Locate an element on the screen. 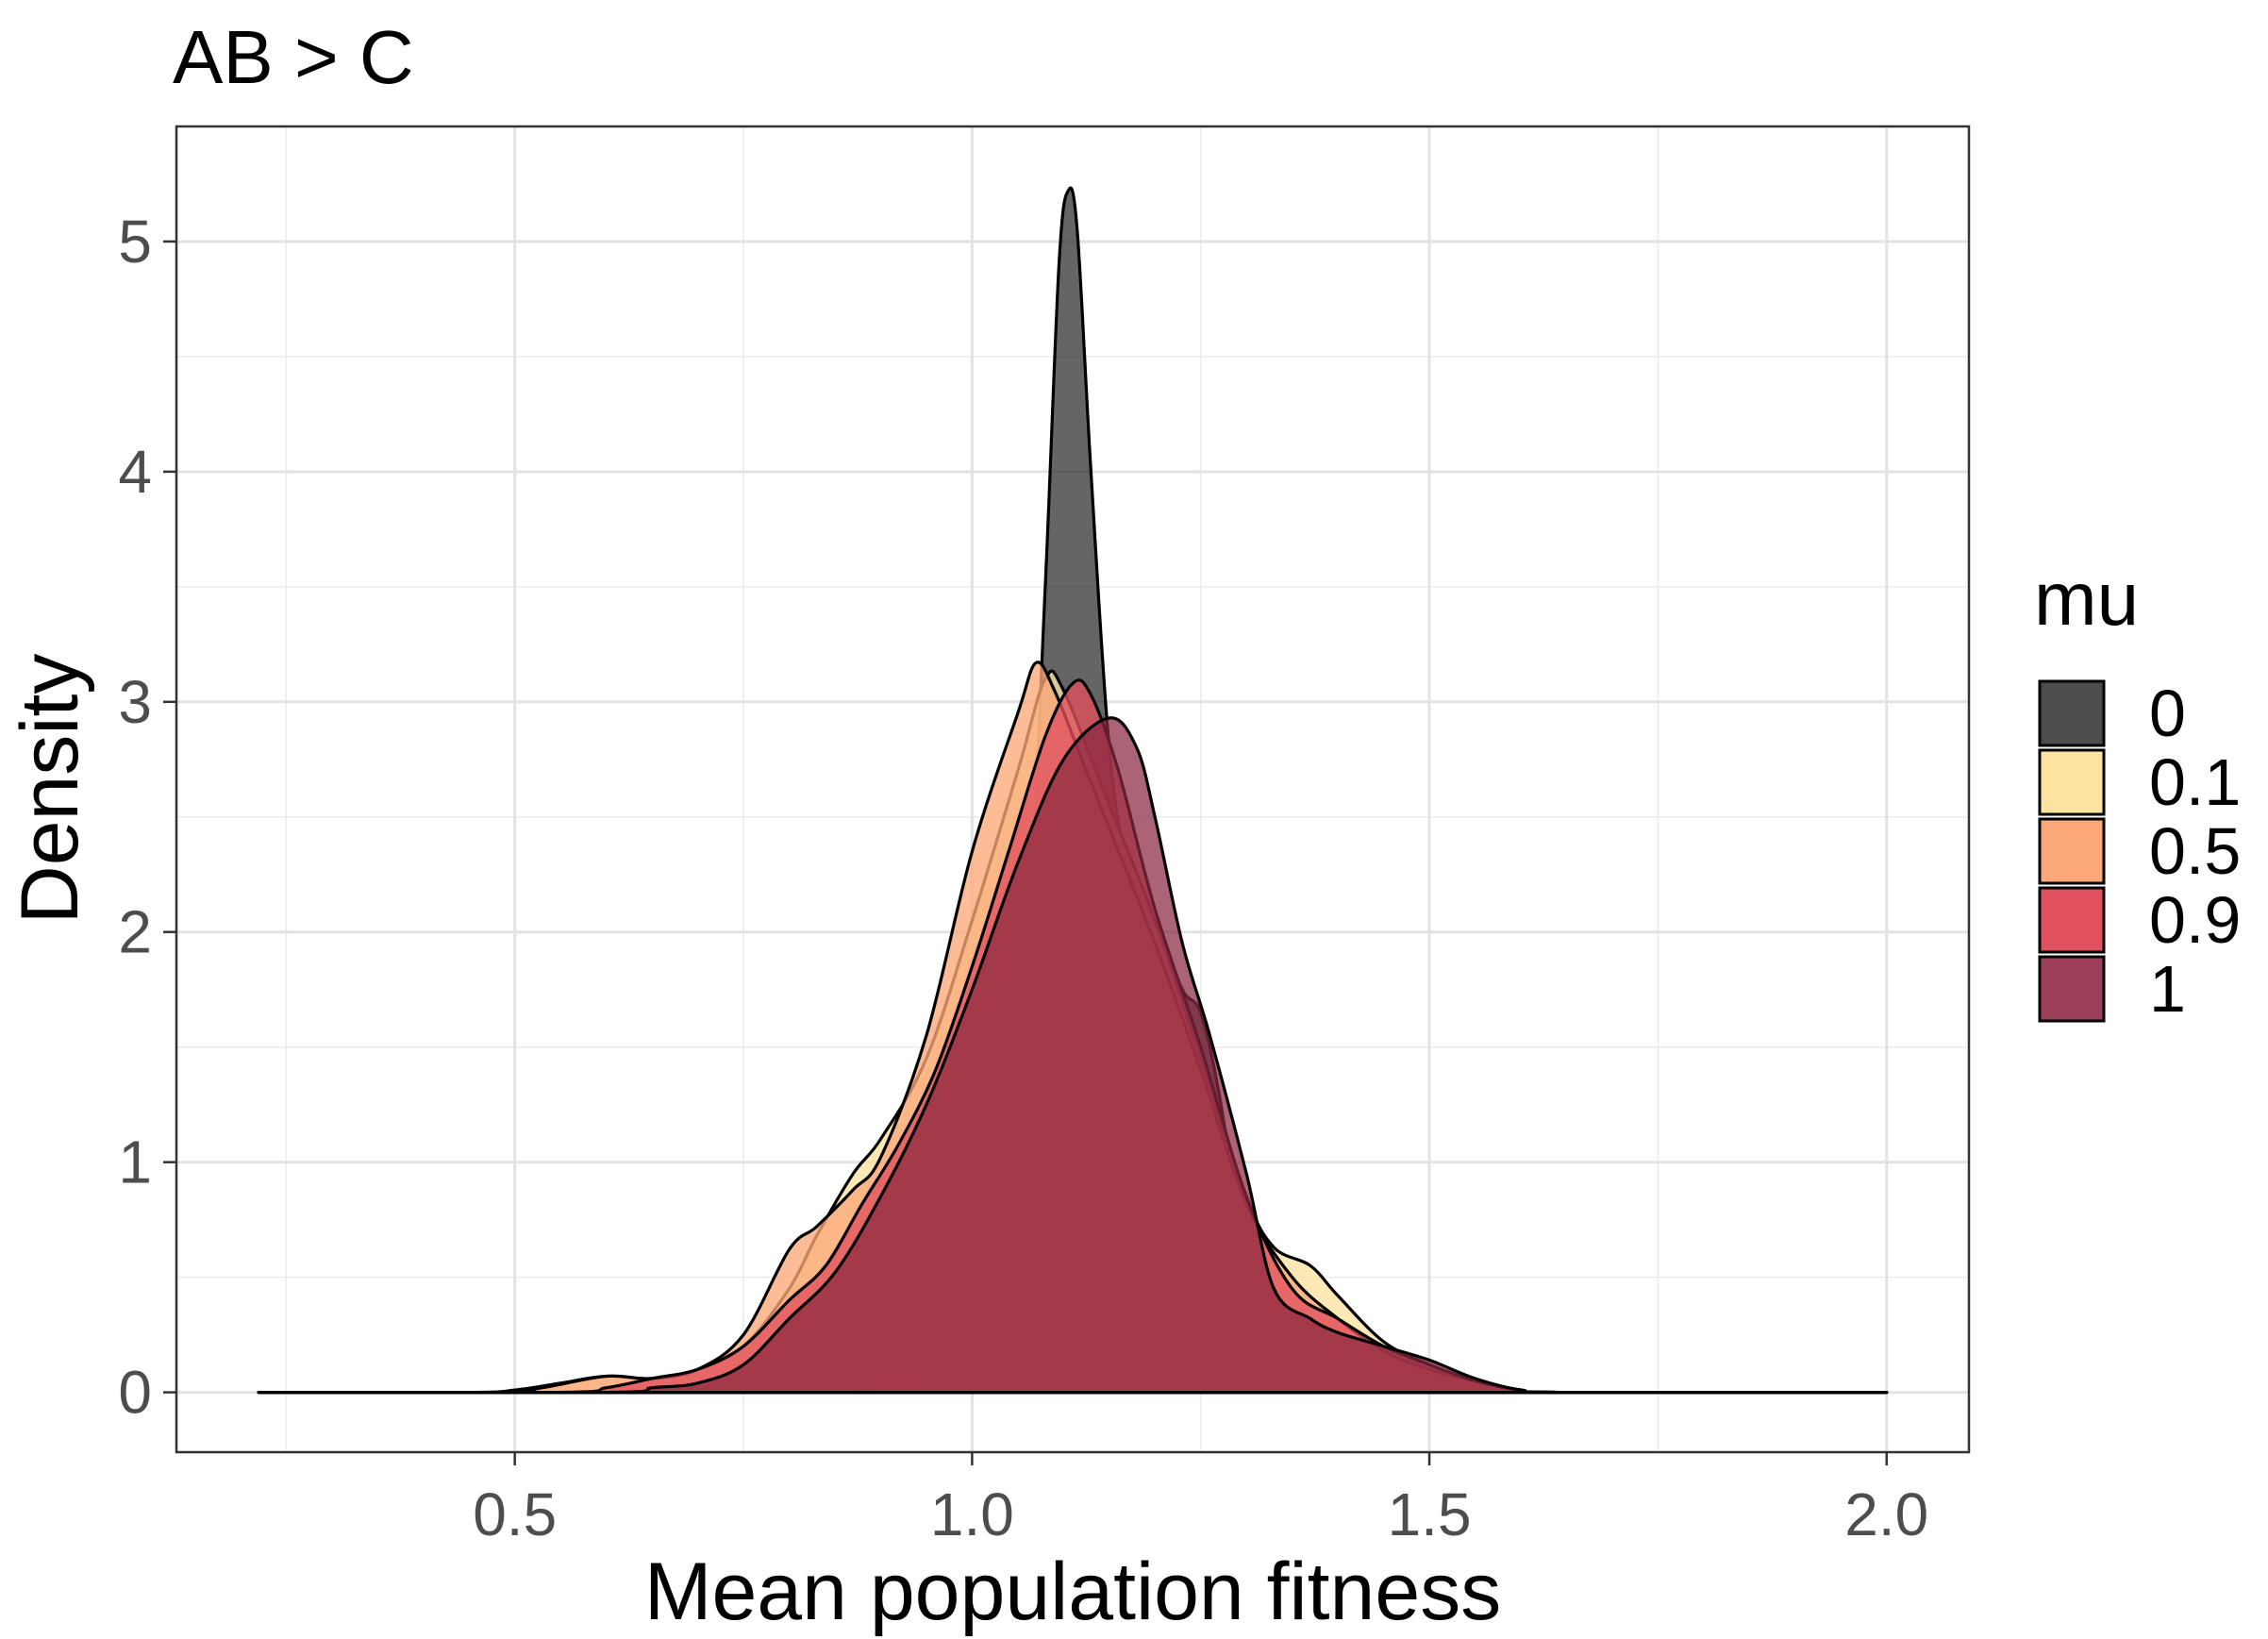 The image size is (2268, 1639). y-tick-label: 3 is located at coordinates (135, 702).